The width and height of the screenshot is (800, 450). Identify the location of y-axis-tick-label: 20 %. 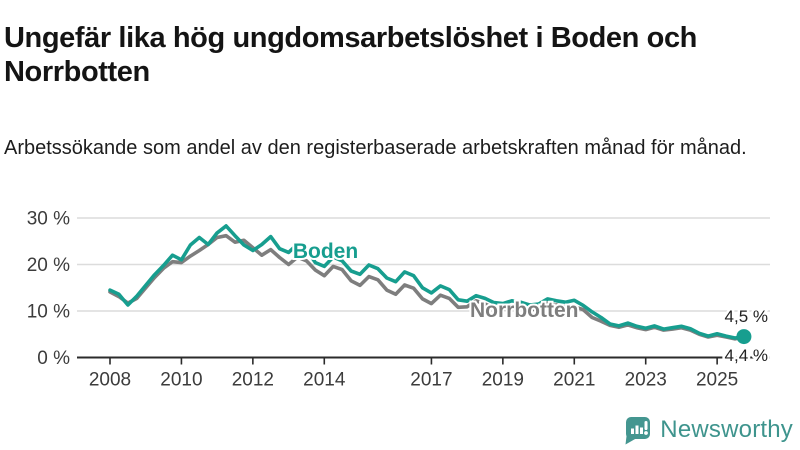
(48, 265).